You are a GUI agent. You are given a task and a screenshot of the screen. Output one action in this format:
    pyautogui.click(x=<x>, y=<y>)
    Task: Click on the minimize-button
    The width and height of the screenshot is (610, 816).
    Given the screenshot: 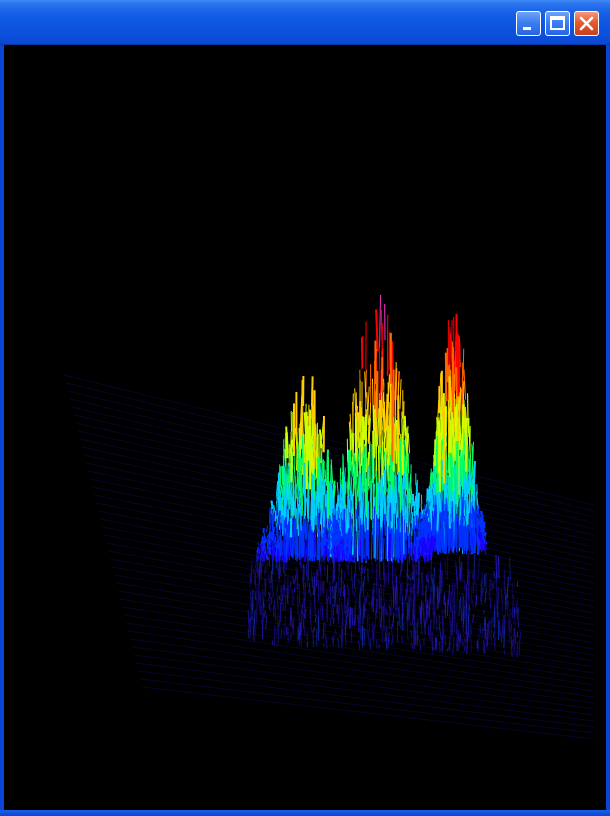 What is the action you would take?
    pyautogui.click(x=528, y=23)
    